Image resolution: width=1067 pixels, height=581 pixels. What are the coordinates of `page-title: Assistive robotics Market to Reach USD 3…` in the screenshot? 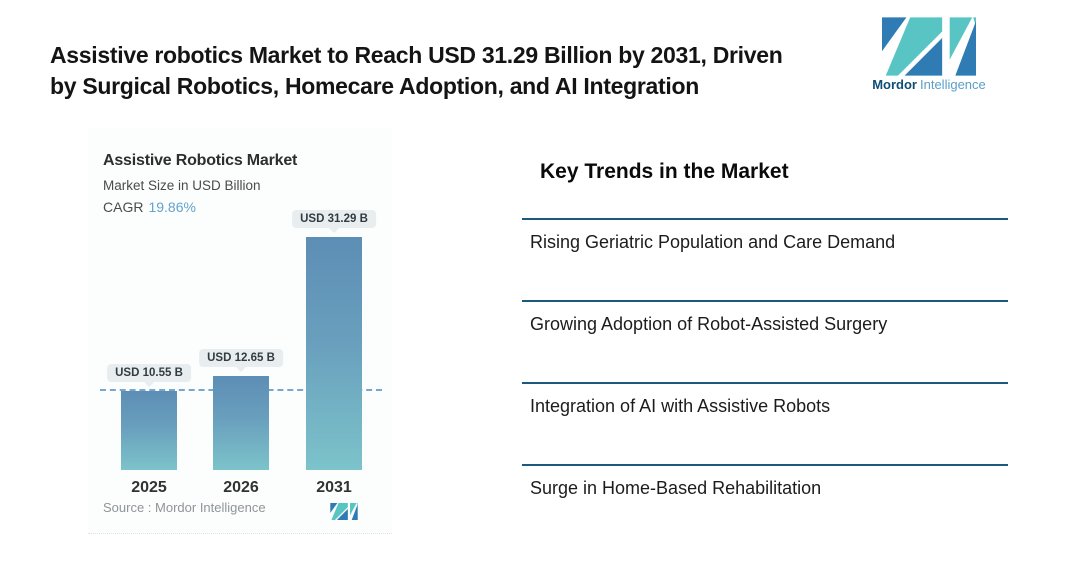 It's located at (416, 71).